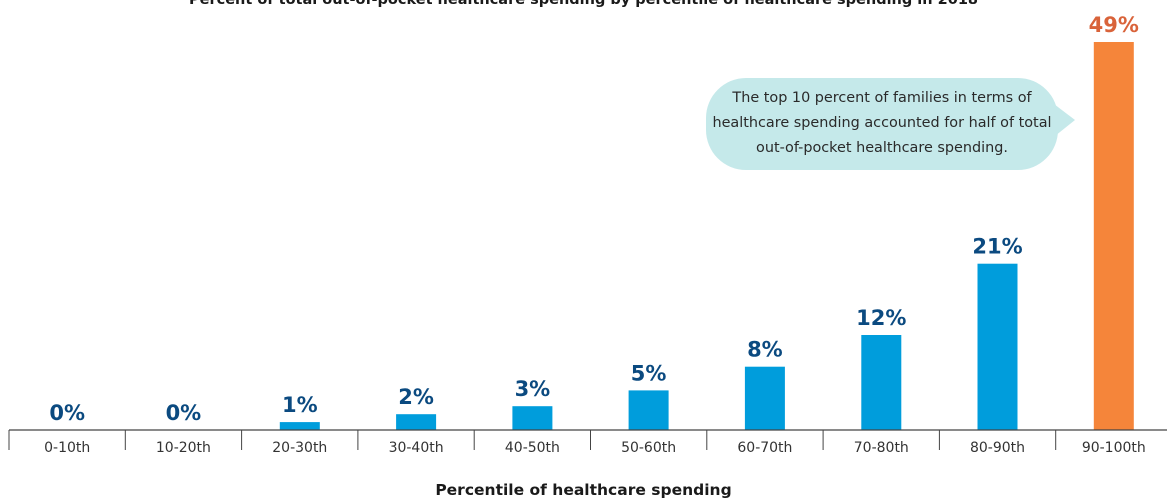 The image size is (1167, 504). I want to click on data-label-90-100th: 49%, so click(1114, 25).